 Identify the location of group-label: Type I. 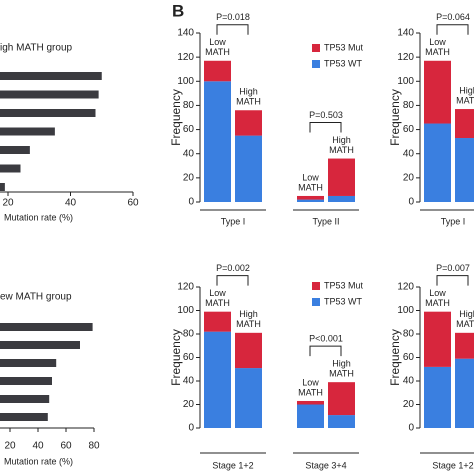
(233, 221).